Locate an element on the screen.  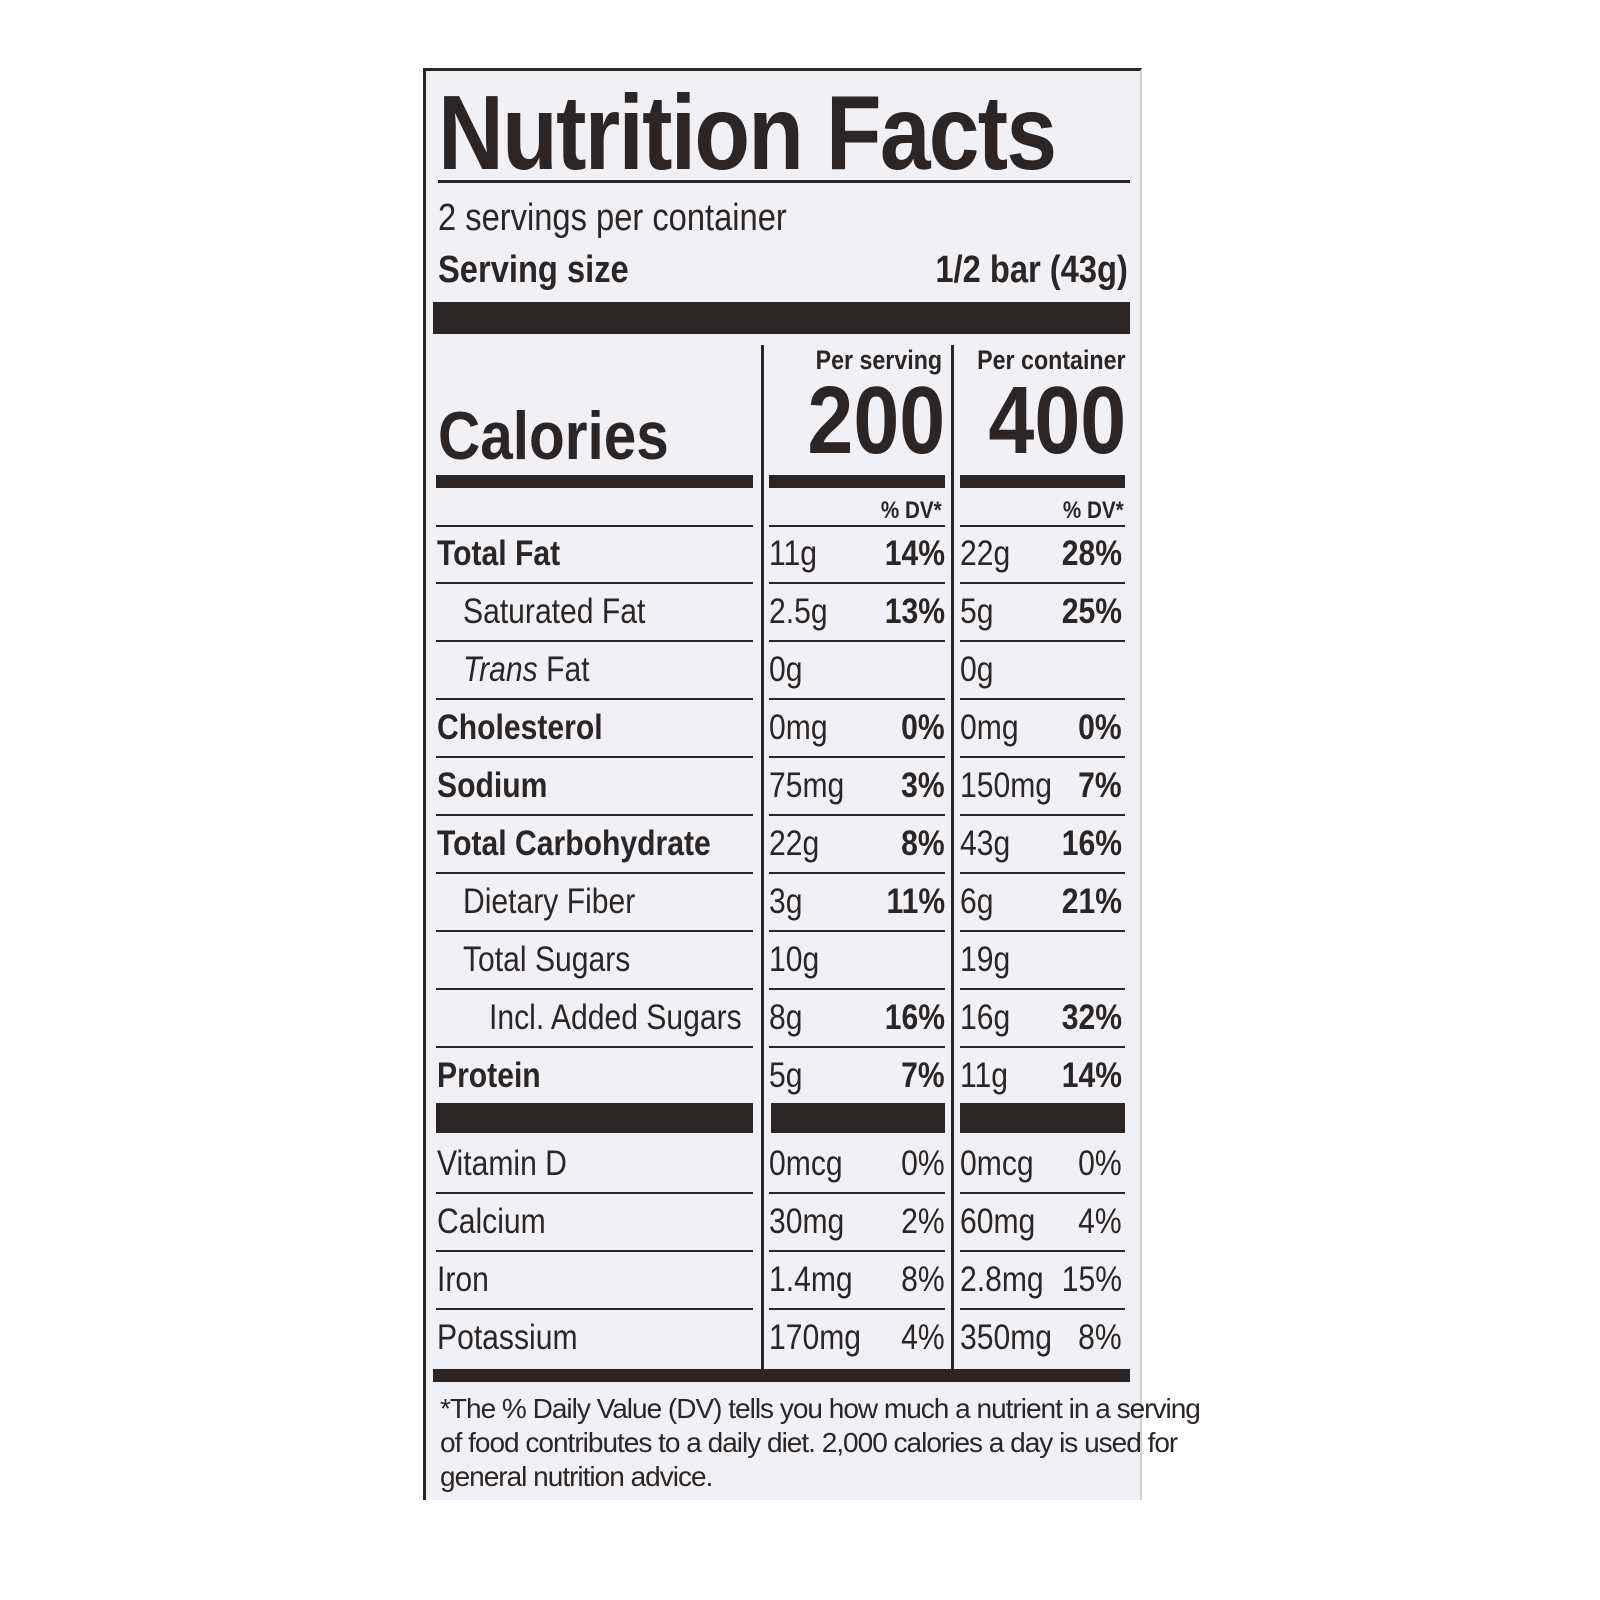
serving-amount: 5g is located at coordinates (788, 1076).